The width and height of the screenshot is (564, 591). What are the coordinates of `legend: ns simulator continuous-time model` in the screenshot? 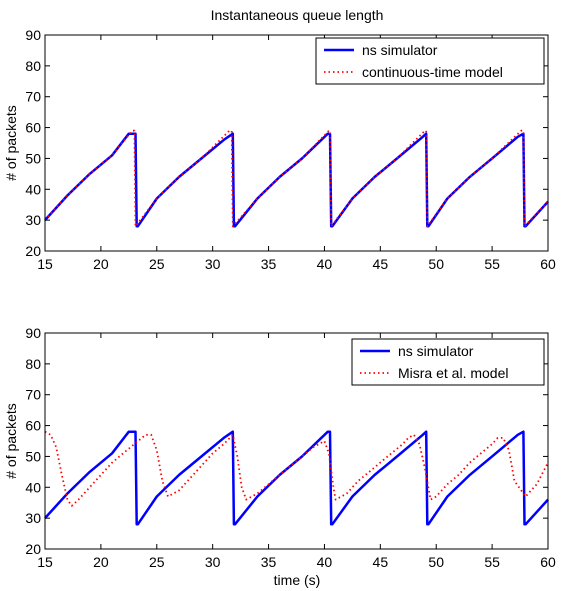 It's located at (430, 61).